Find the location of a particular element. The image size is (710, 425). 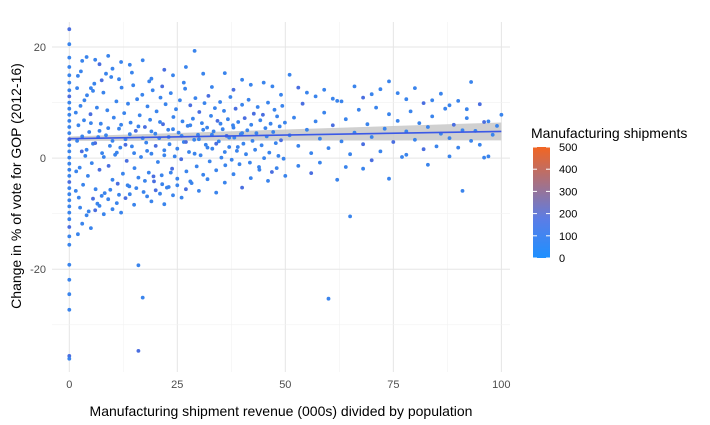

trend-line-layer is located at coordinates (285, 135).